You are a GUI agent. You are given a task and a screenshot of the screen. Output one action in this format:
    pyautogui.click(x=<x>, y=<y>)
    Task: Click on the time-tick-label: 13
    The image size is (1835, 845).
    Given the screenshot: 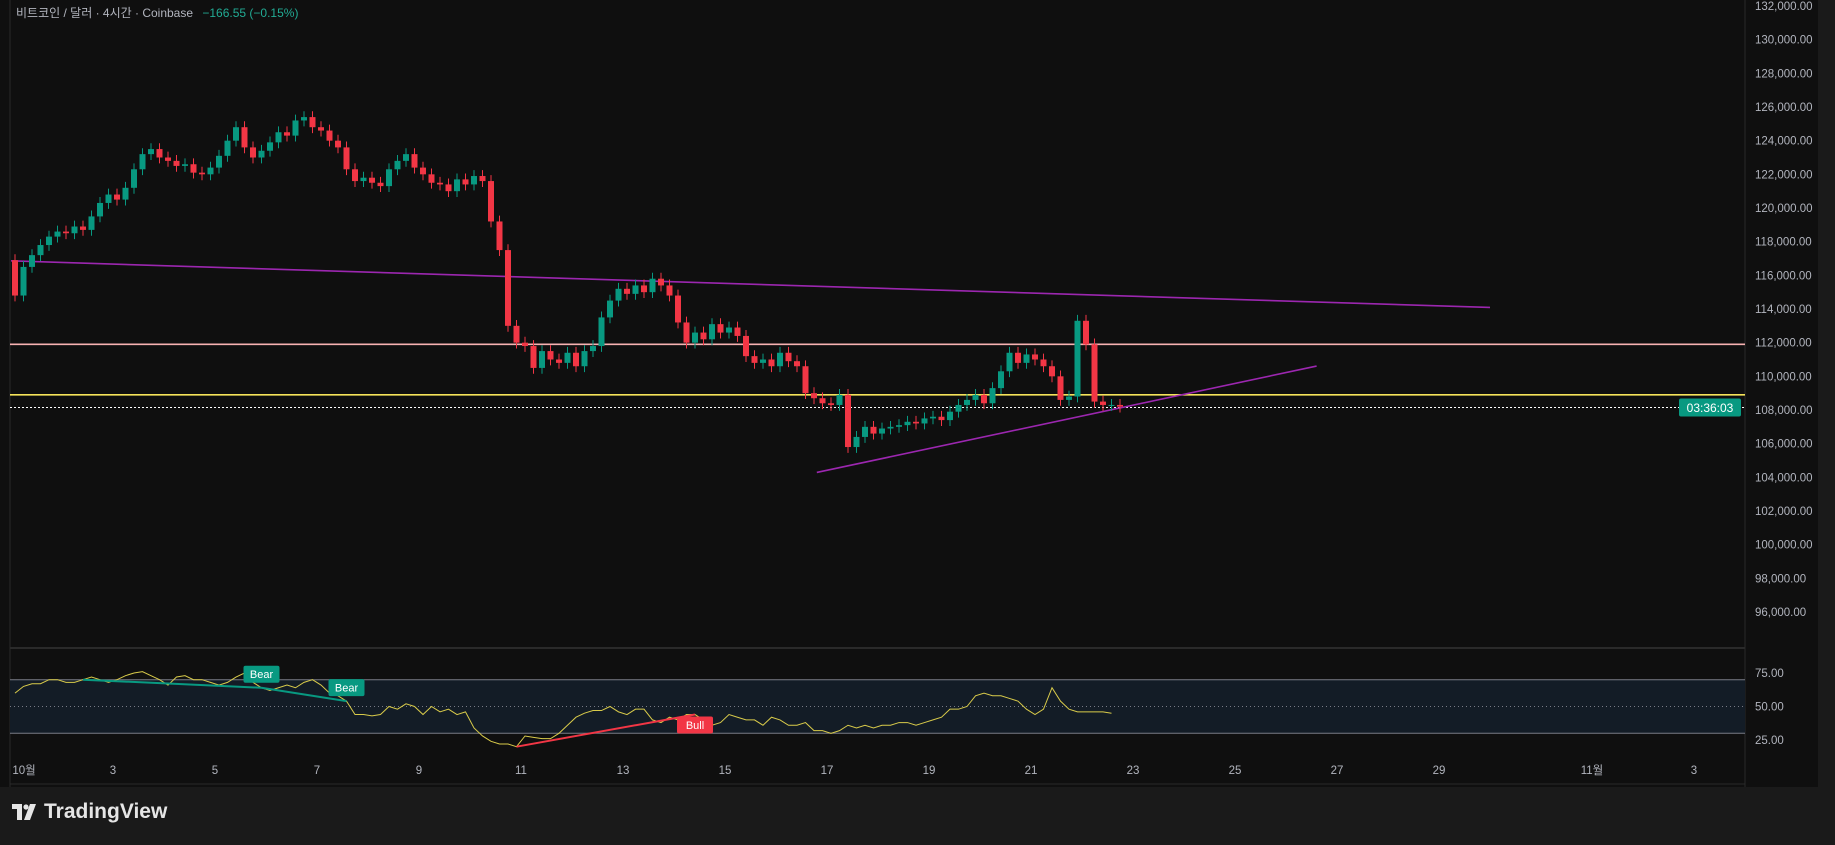 What is the action you would take?
    pyautogui.click(x=623, y=771)
    